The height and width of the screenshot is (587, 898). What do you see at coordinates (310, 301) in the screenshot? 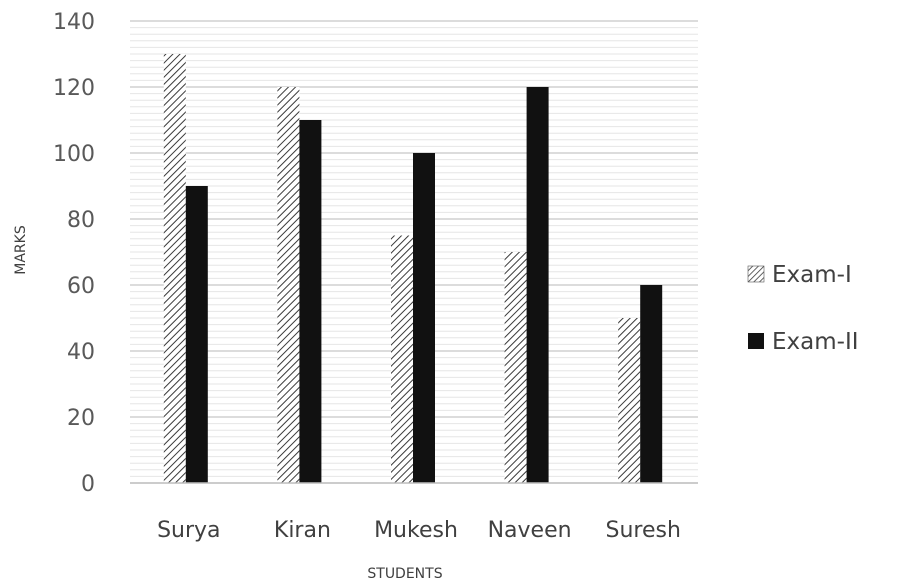
I see `bar-kiran-exam-ii` at bounding box center [310, 301].